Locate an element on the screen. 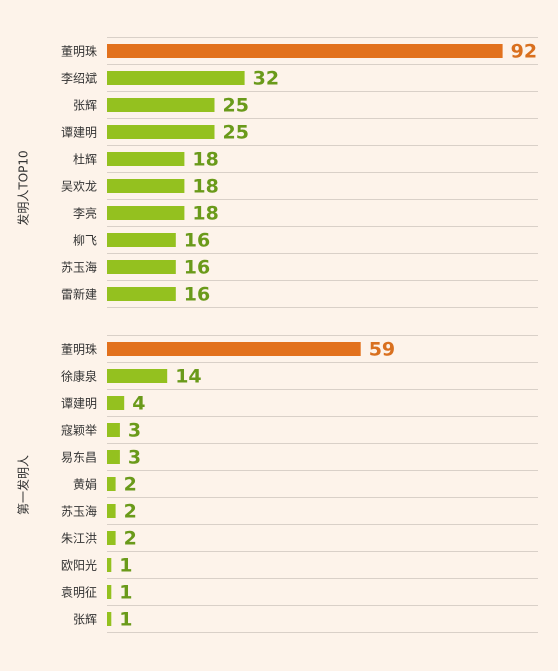 Image resolution: width=558 pixels, height=671 pixels. category-label: 李亮 is located at coordinates (85, 213).